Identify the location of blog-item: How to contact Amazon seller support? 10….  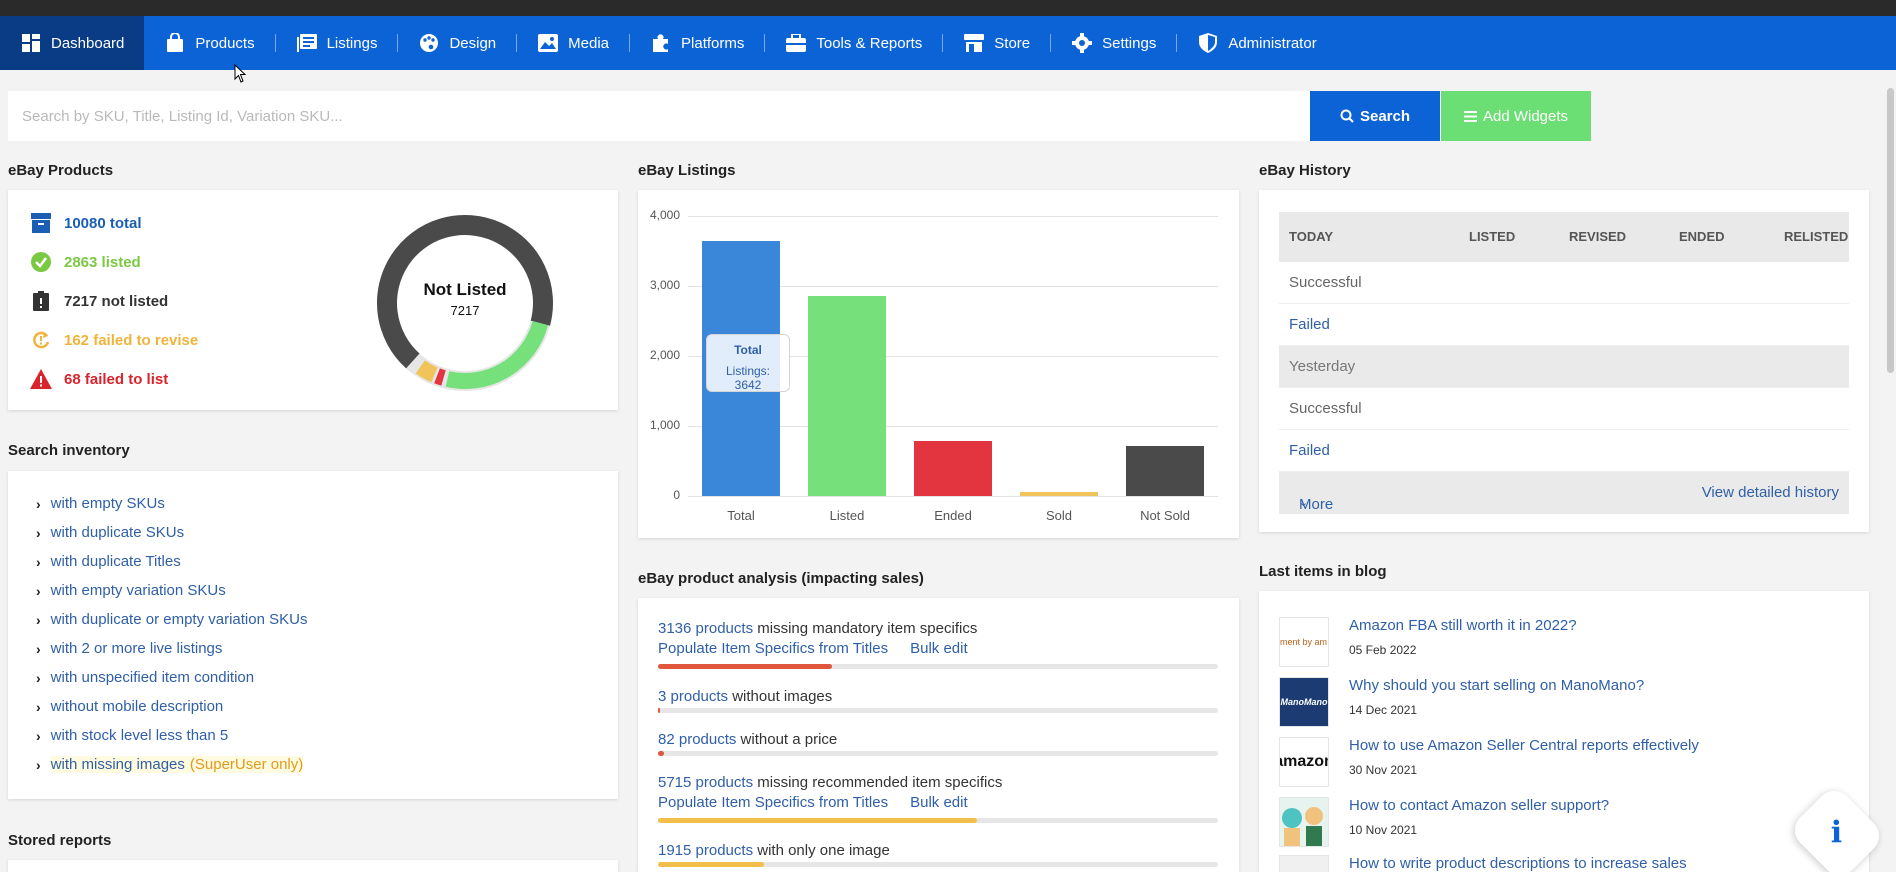
(1564, 823).